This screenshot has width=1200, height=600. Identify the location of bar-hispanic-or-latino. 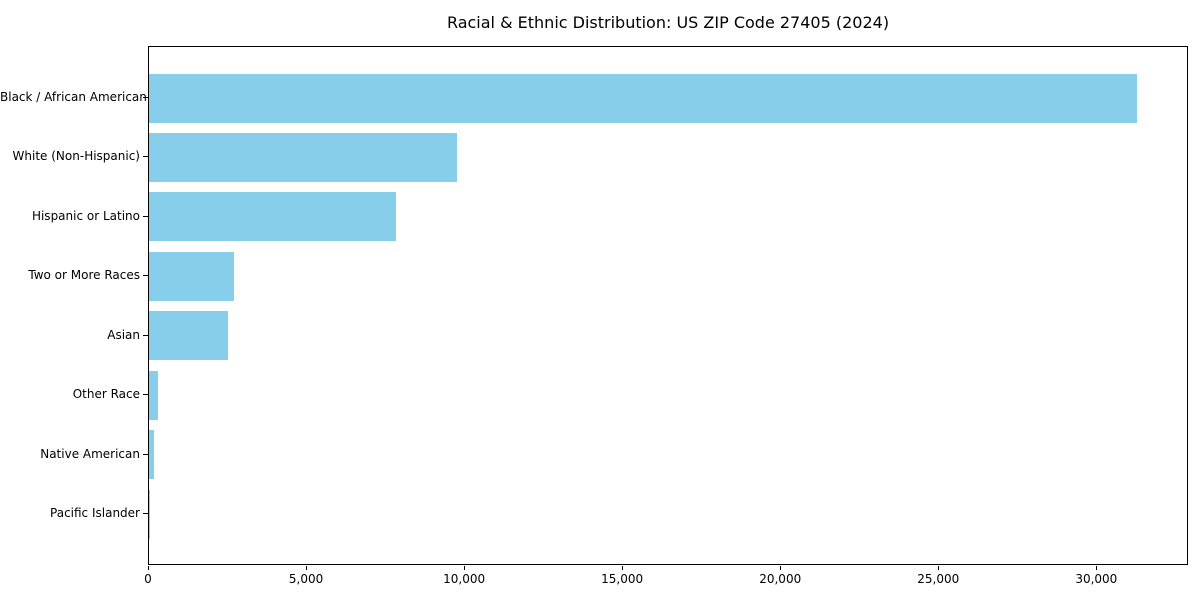
(272, 217).